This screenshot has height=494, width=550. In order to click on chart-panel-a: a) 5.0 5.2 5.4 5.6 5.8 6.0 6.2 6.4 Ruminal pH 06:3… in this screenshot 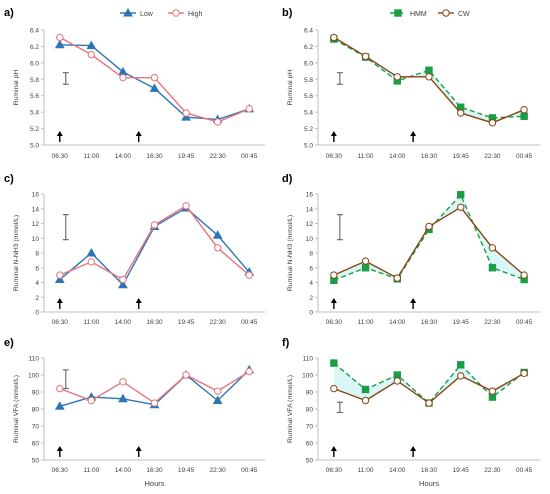, I will do `click(134, 83)`.